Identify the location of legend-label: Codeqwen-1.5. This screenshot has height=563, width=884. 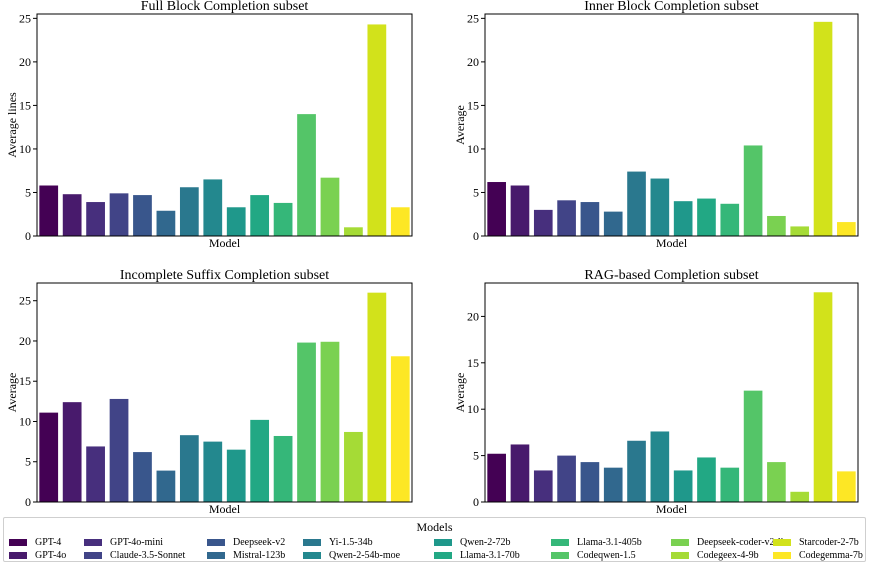
(606, 555).